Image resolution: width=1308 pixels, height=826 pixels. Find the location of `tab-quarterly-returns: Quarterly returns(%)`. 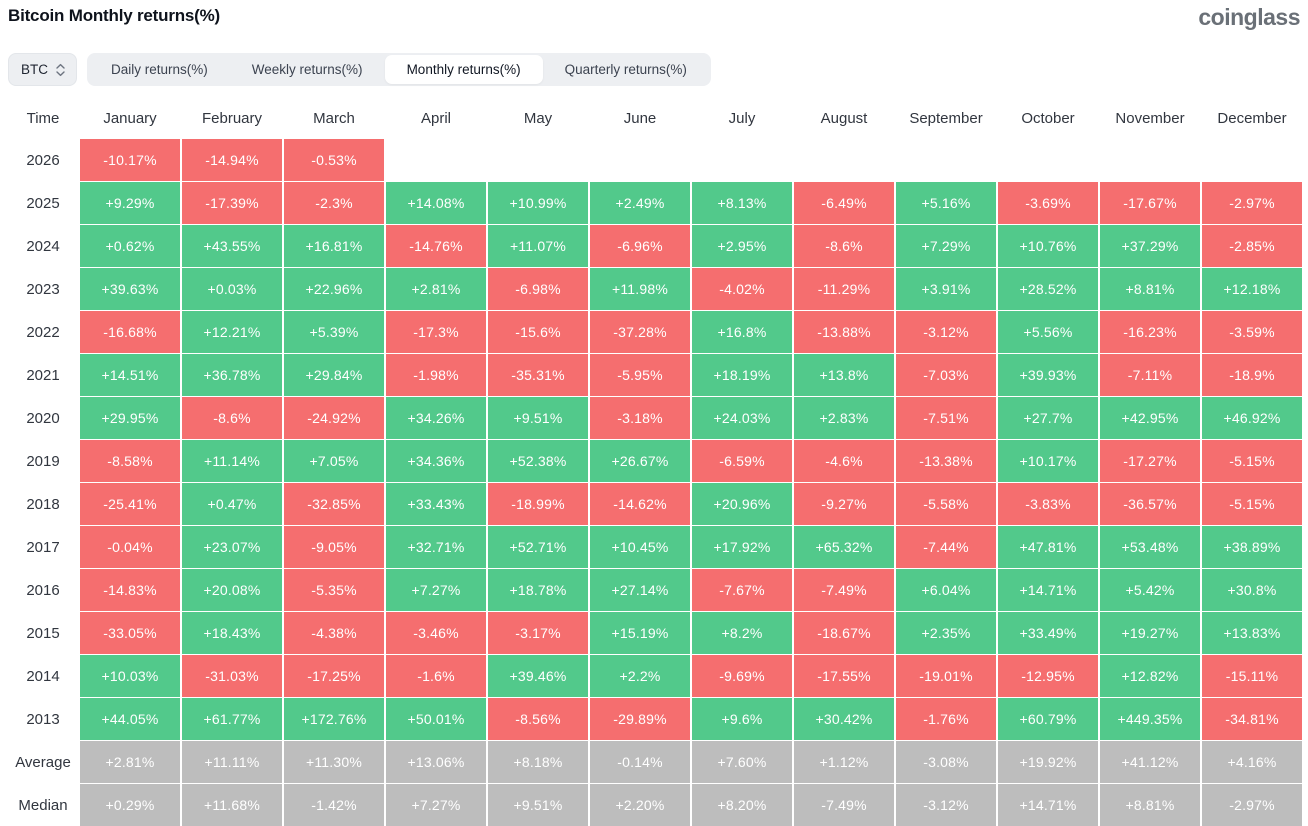

tab-quarterly-returns: Quarterly returns(%) is located at coordinates (626, 69).